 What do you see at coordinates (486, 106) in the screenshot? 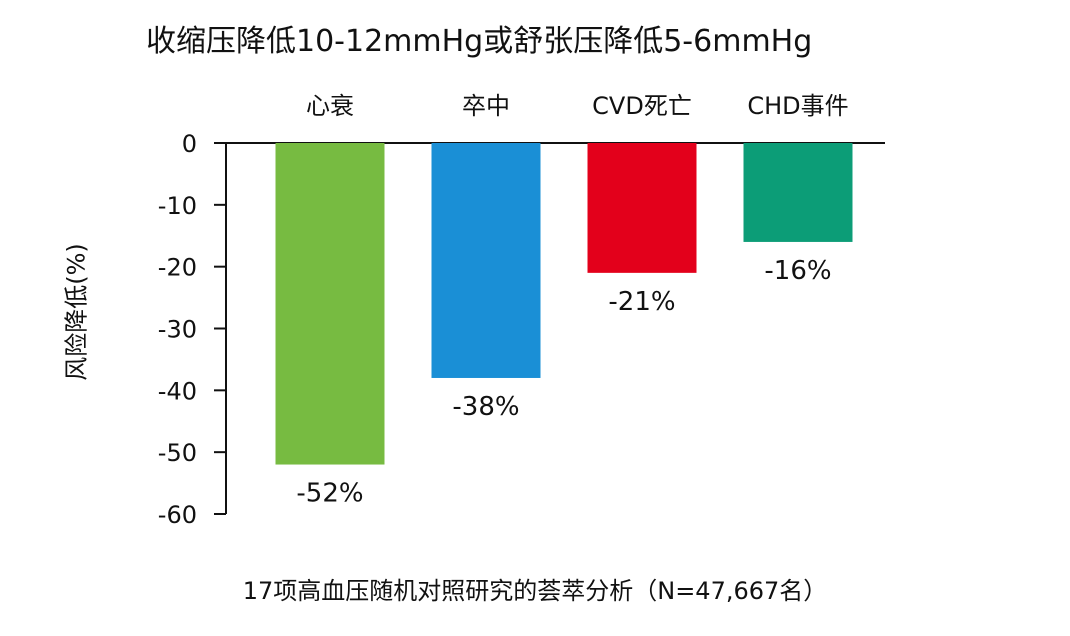
I see `category-label: 卒中` at bounding box center [486, 106].